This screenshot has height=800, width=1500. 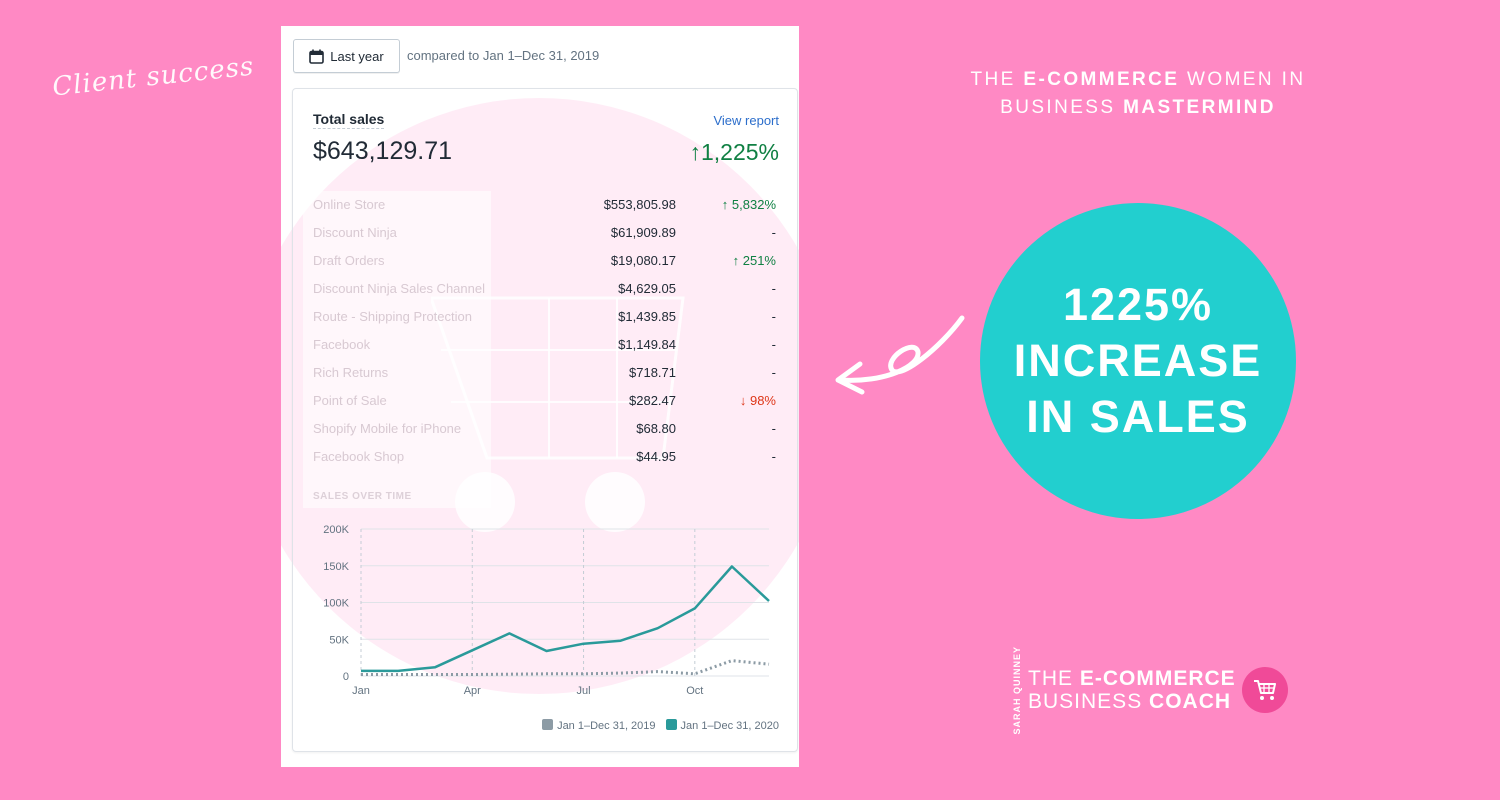 What do you see at coordinates (349, 204) in the screenshot?
I see `channel-name: Online Store` at bounding box center [349, 204].